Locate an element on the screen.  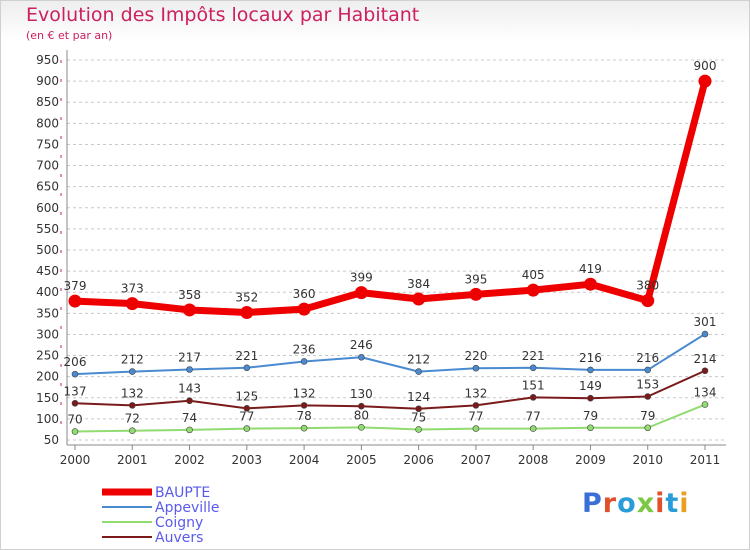
y-tick-label: 850 is located at coordinates (47, 102).